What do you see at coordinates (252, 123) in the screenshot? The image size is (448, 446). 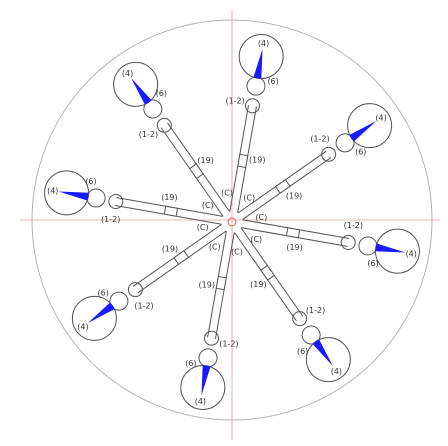 I see `arm-1: (4) (6) (1-2) (19) (C)` at bounding box center [252, 123].